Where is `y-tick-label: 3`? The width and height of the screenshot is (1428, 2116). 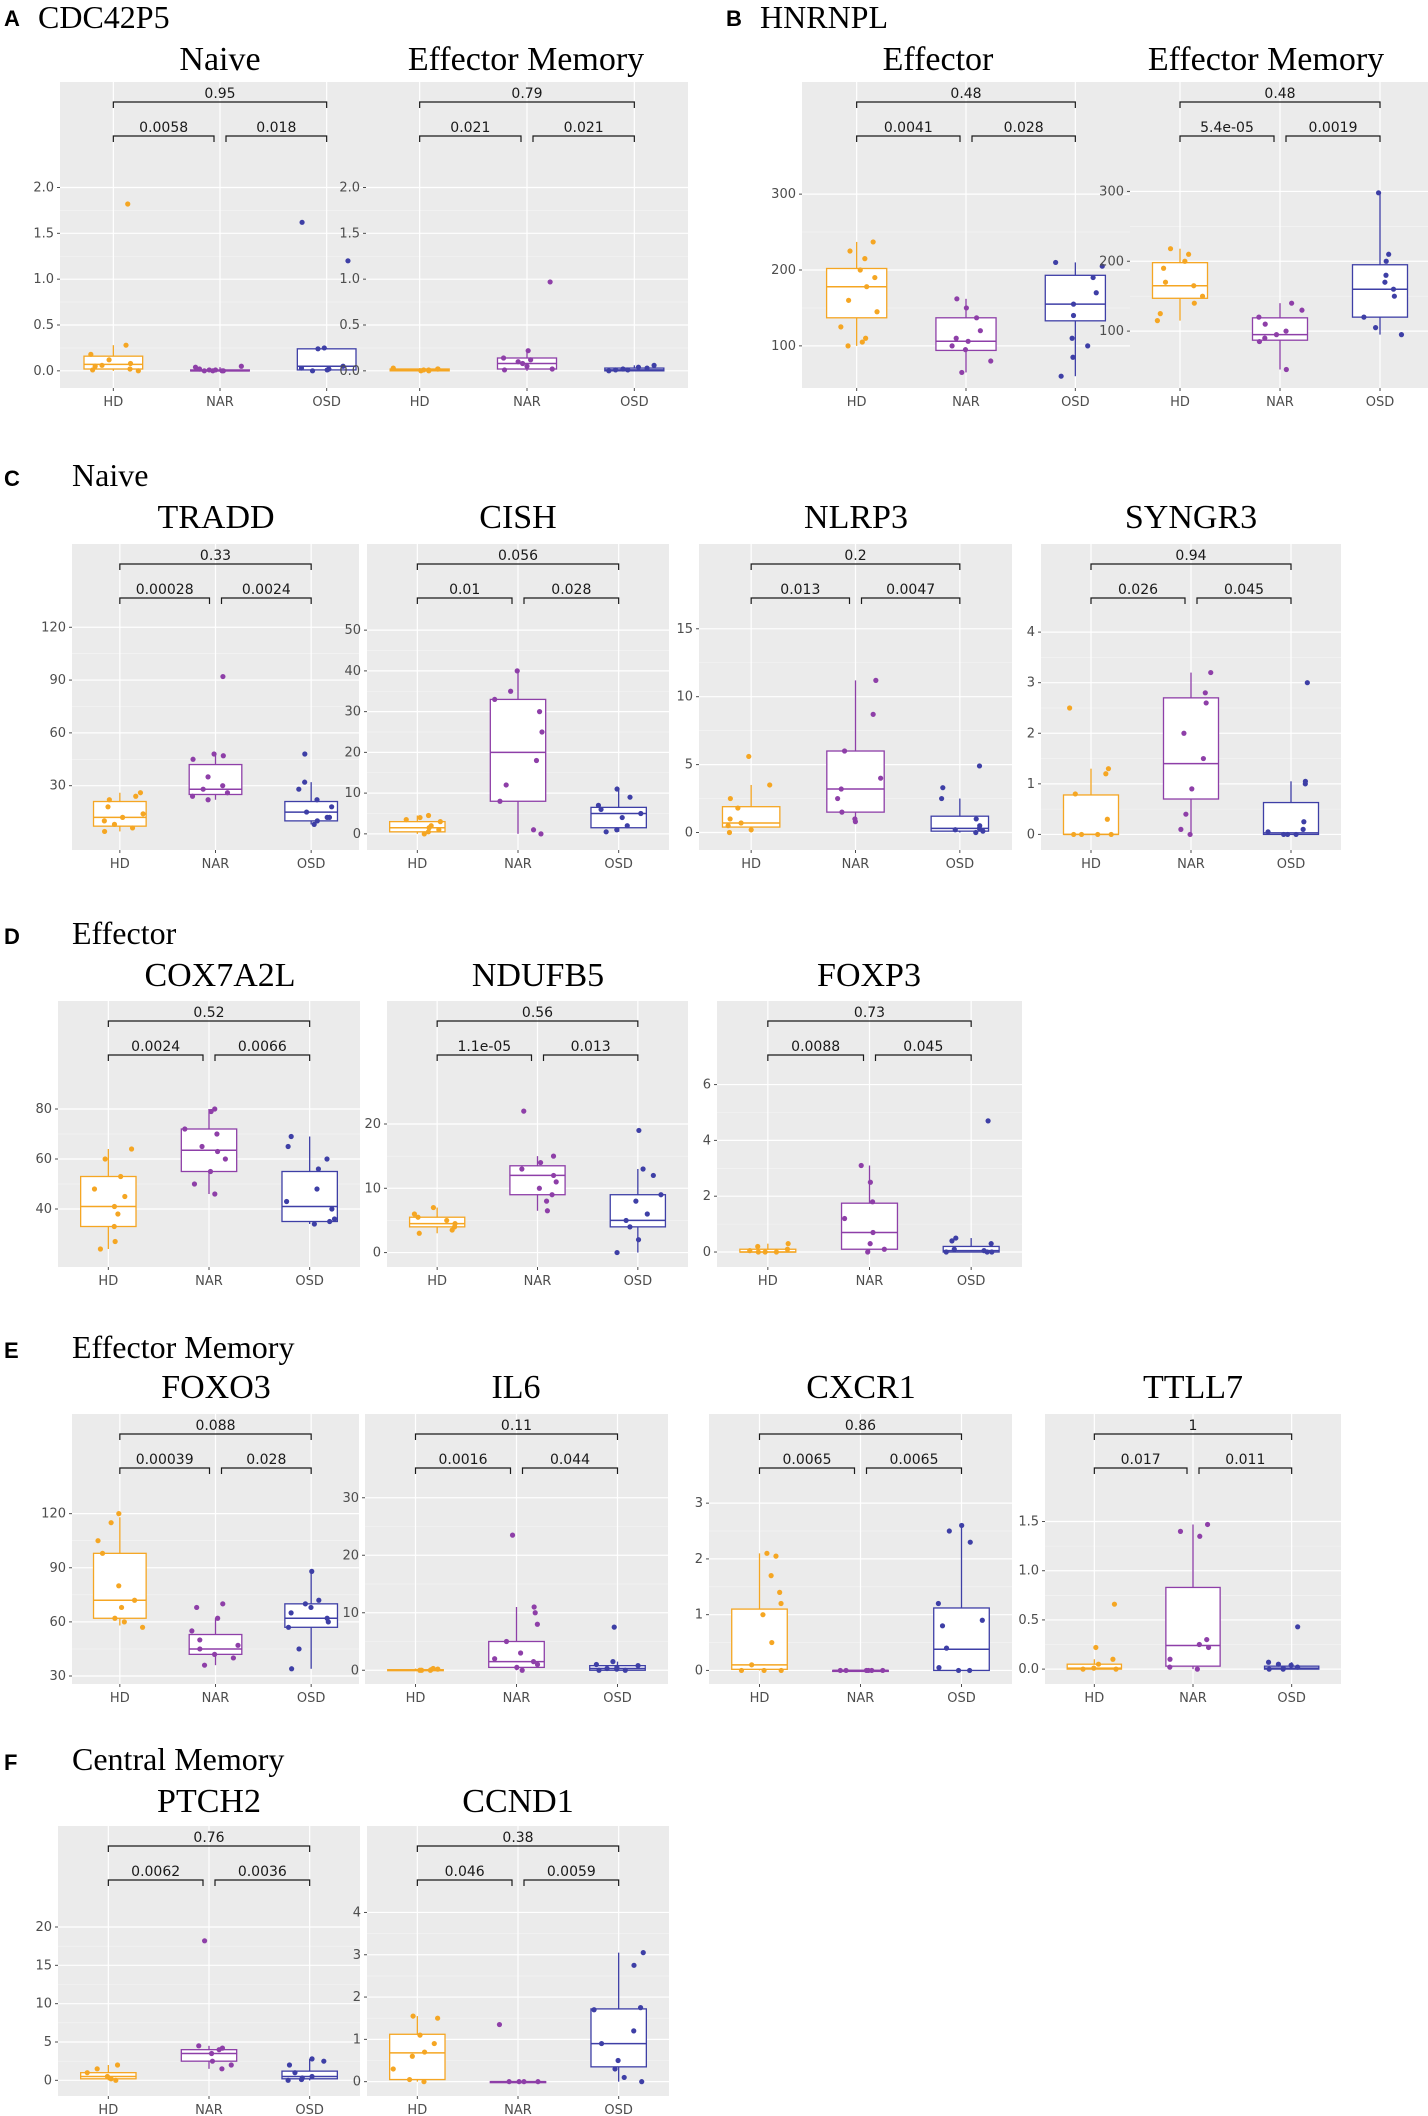
y-tick-label: 3 is located at coordinates (357, 1955).